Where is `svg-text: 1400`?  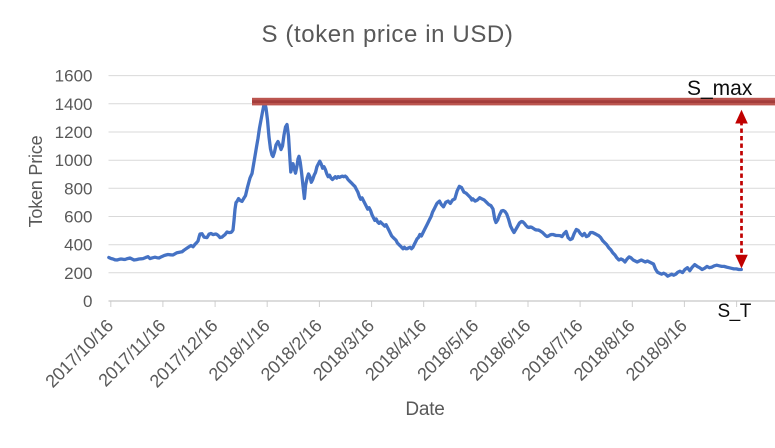 svg-text: 1400 is located at coordinates (74, 104).